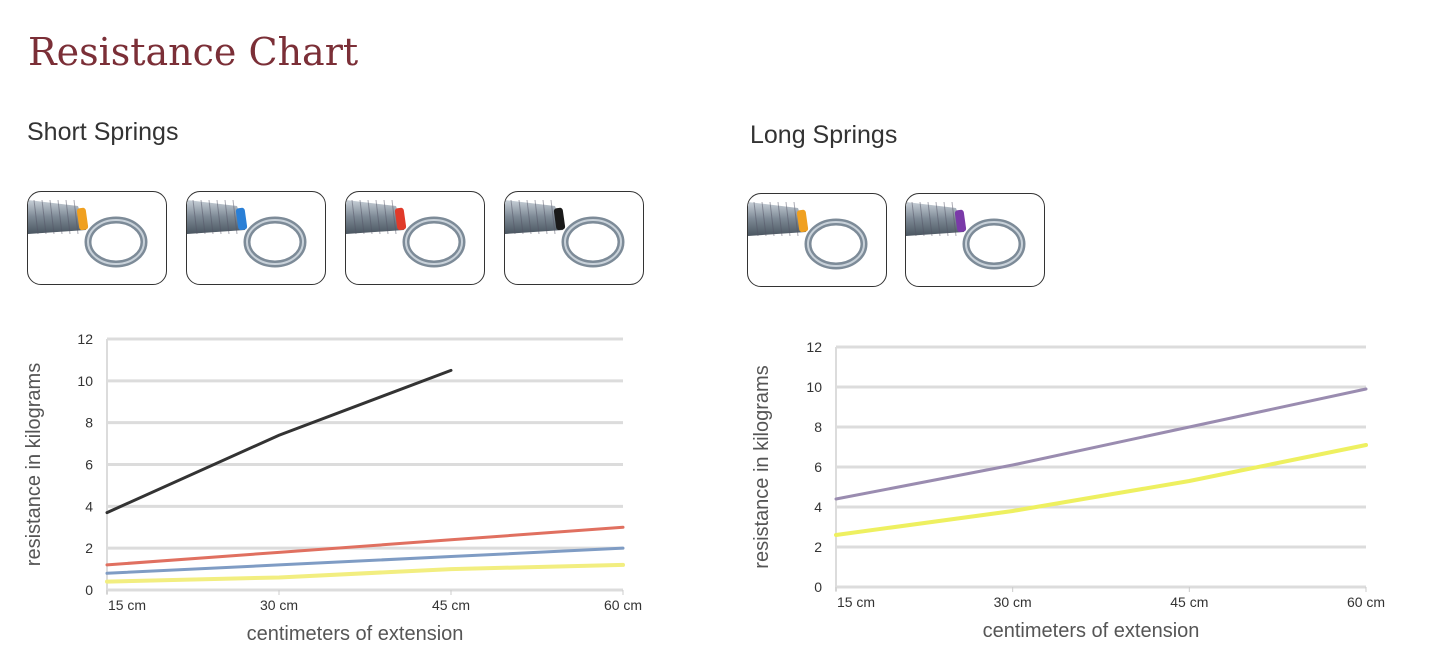 Image resolution: width=1432 pixels, height=670 pixels. Describe the element at coordinates (975, 240) in the screenshot. I see `spring-purple-image` at that location.